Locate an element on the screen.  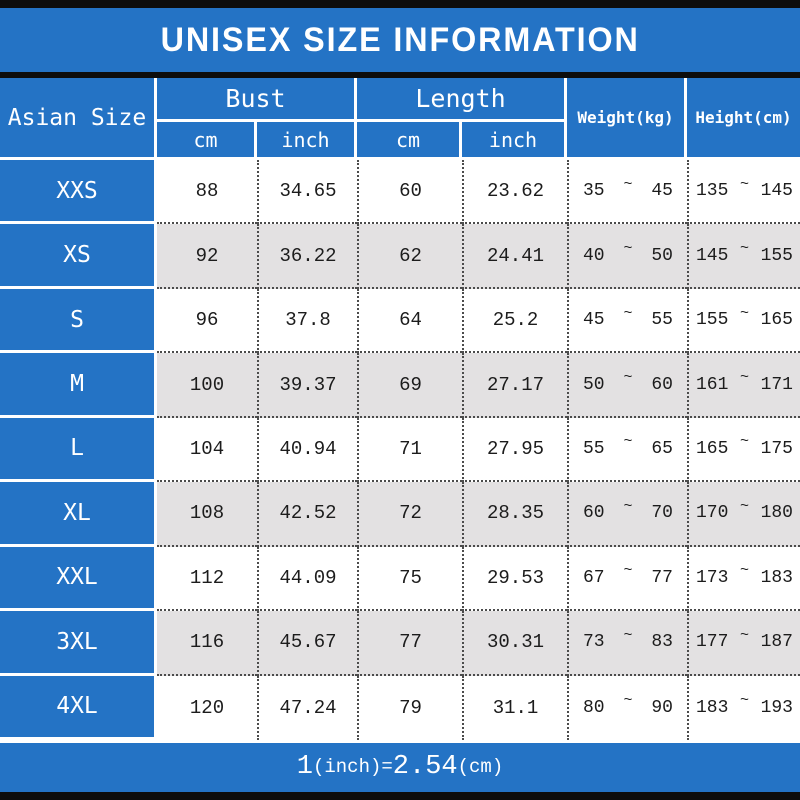
table-row-s: S 96 37.8 64 25.2 45 ~55 155 ~165 is located at coordinates (400, 321).